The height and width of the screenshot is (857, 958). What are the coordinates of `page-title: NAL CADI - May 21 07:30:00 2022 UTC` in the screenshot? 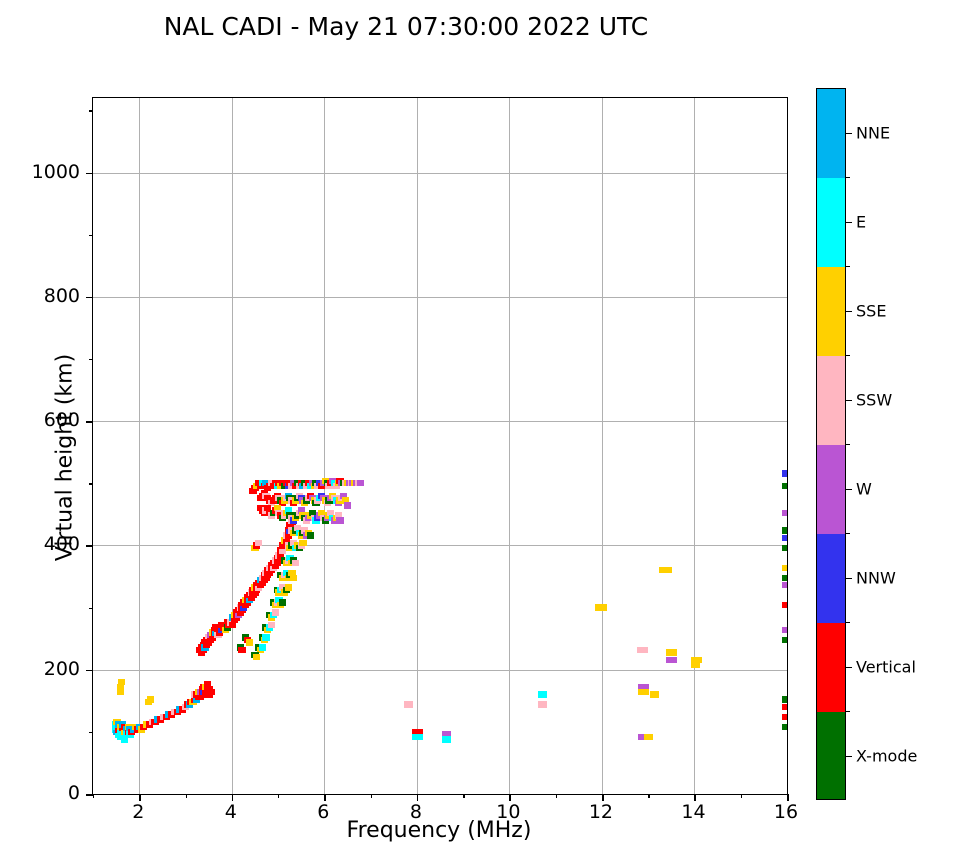 It's located at (406, 26).